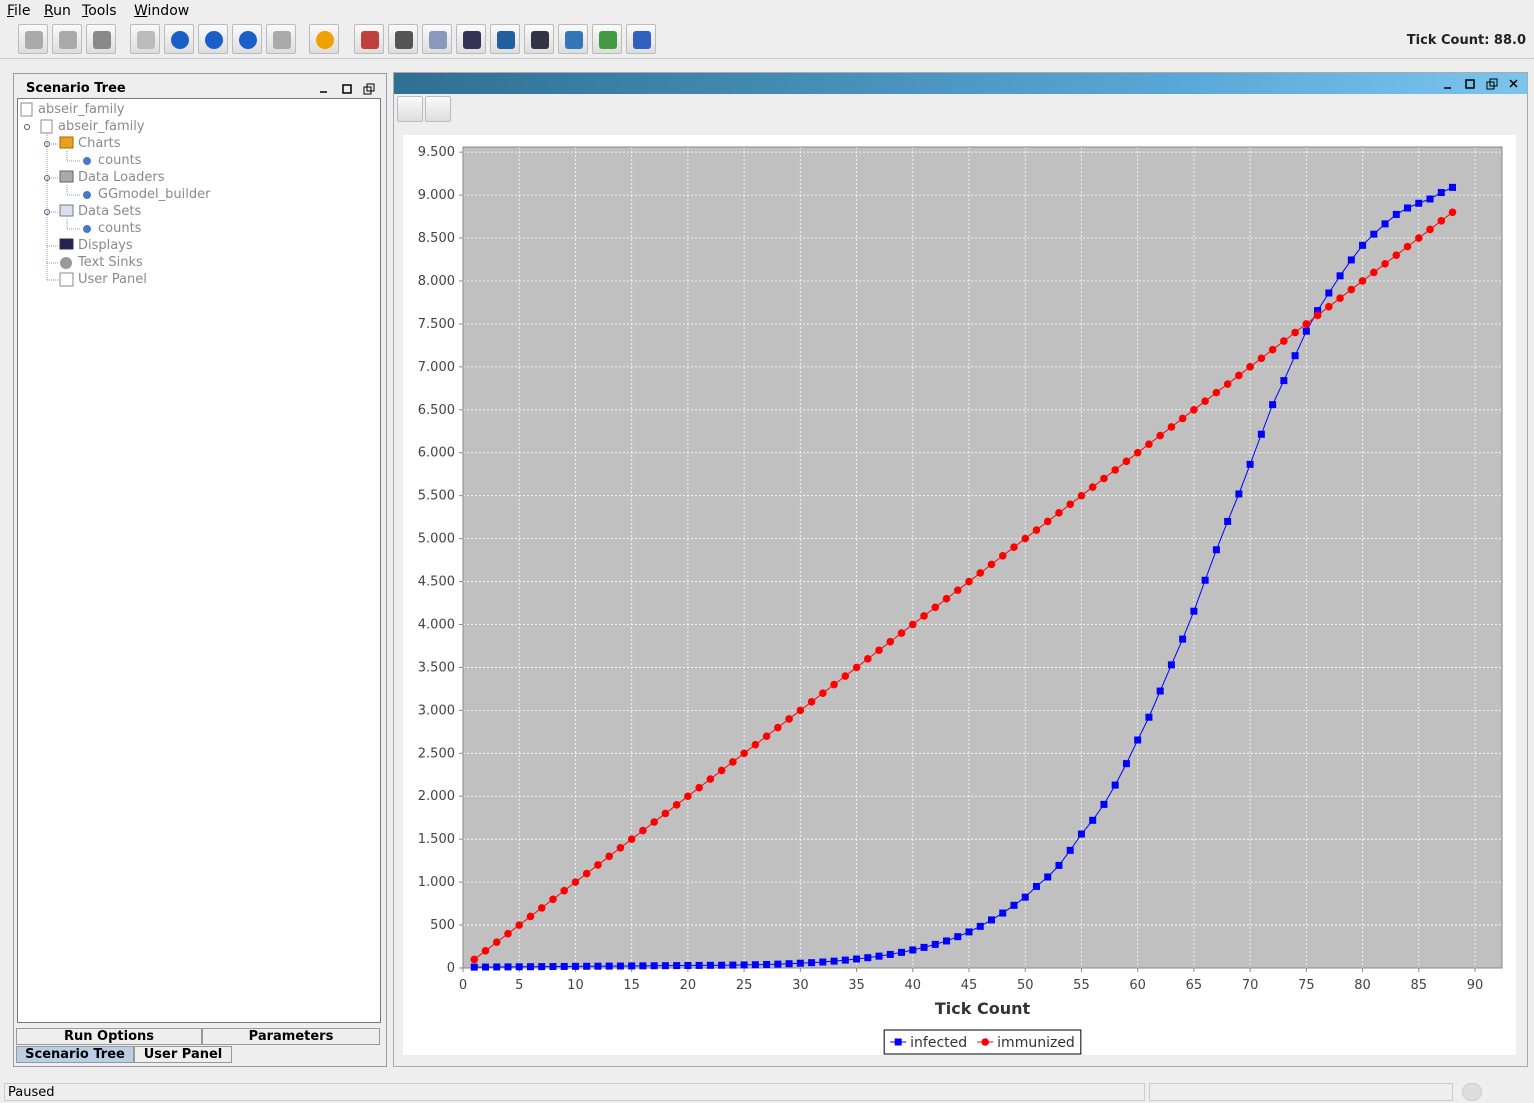 The height and width of the screenshot is (1103, 1534). Describe the element at coordinates (1362, 985) in the screenshot. I see `x-tick-label: 80` at that location.